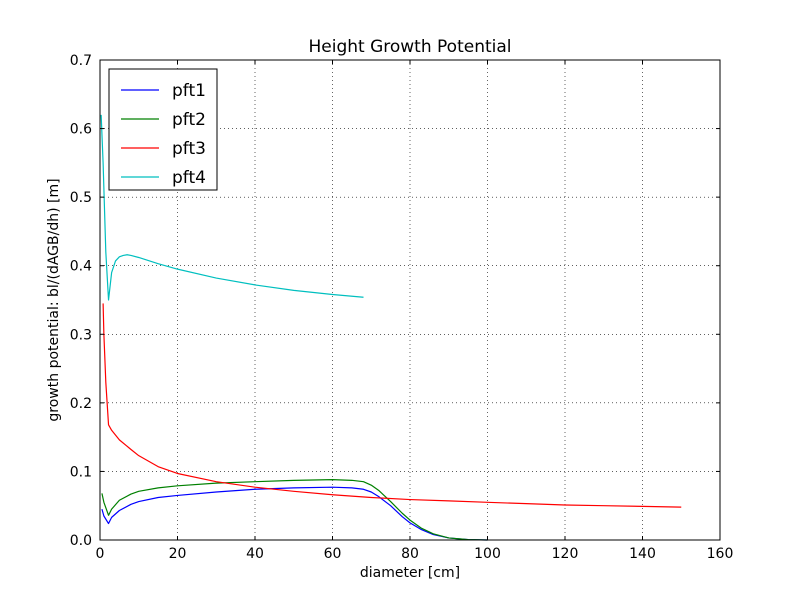 The width and height of the screenshot is (800, 604). What do you see at coordinates (81, 267) in the screenshot?
I see `y-tick-label: 0.4` at bounding box center [81, 267].